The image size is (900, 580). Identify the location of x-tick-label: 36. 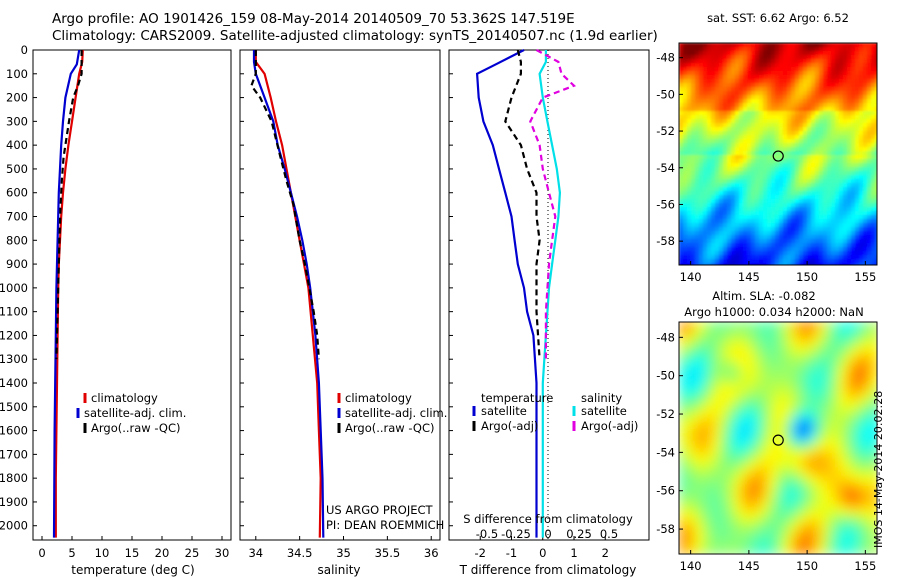
(431, 553).